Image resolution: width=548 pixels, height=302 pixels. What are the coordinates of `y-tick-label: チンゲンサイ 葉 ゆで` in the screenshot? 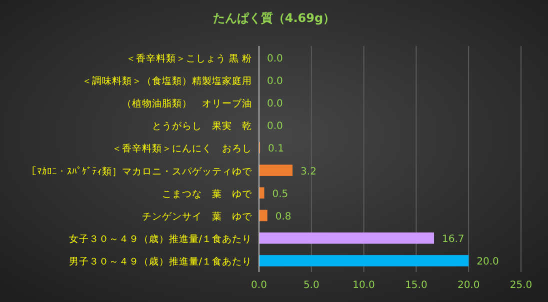 It's located at (197, 216).